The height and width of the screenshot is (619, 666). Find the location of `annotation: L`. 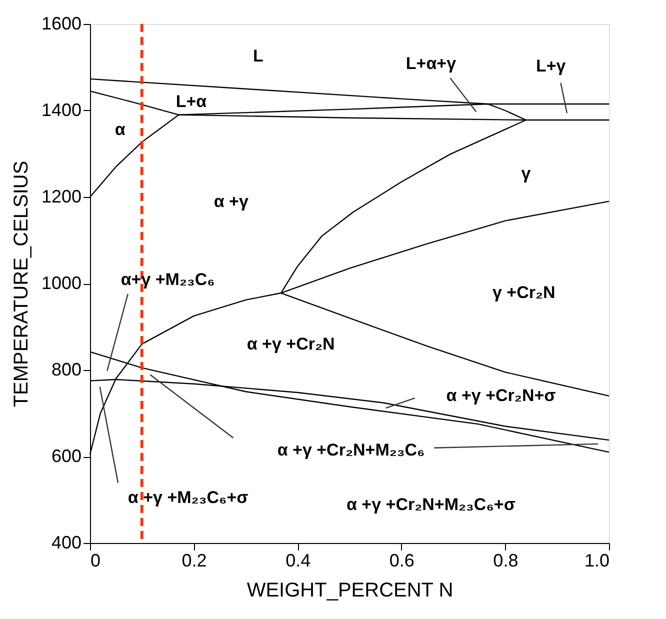

annotation: L is located at coordinates (258, 56).